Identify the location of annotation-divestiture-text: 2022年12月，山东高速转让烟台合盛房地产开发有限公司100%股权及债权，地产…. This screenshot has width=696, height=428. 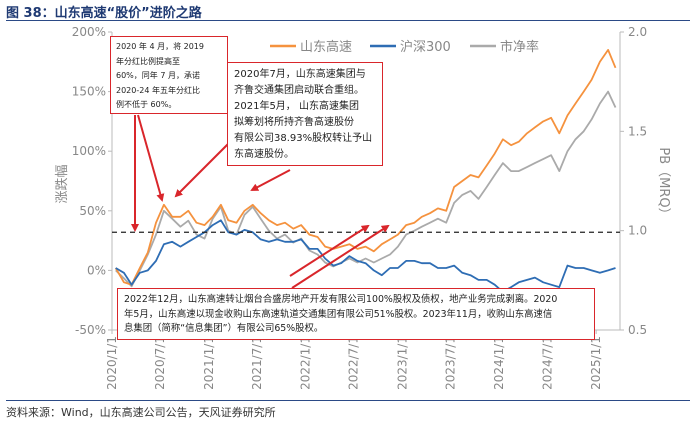
(341, 314).